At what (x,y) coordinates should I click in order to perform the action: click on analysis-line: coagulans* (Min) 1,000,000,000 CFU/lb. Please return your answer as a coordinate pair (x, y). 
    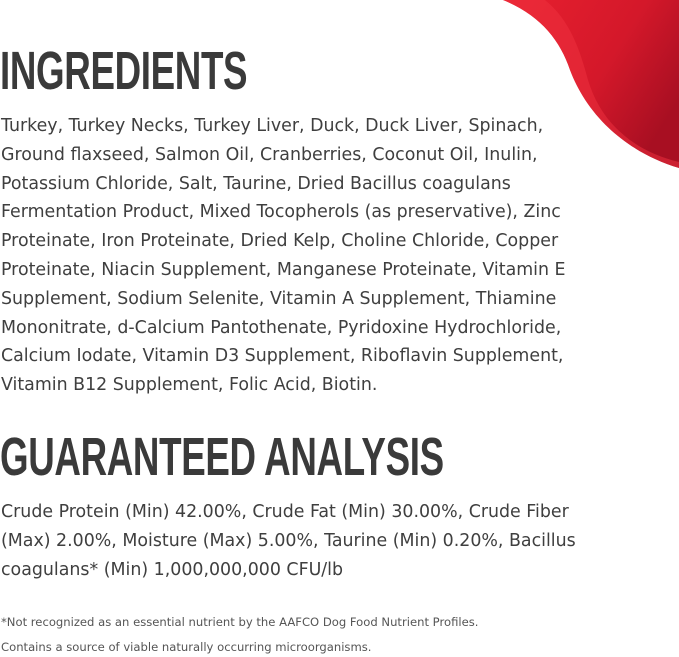
    Looking at the image, I should click on (172, 569).